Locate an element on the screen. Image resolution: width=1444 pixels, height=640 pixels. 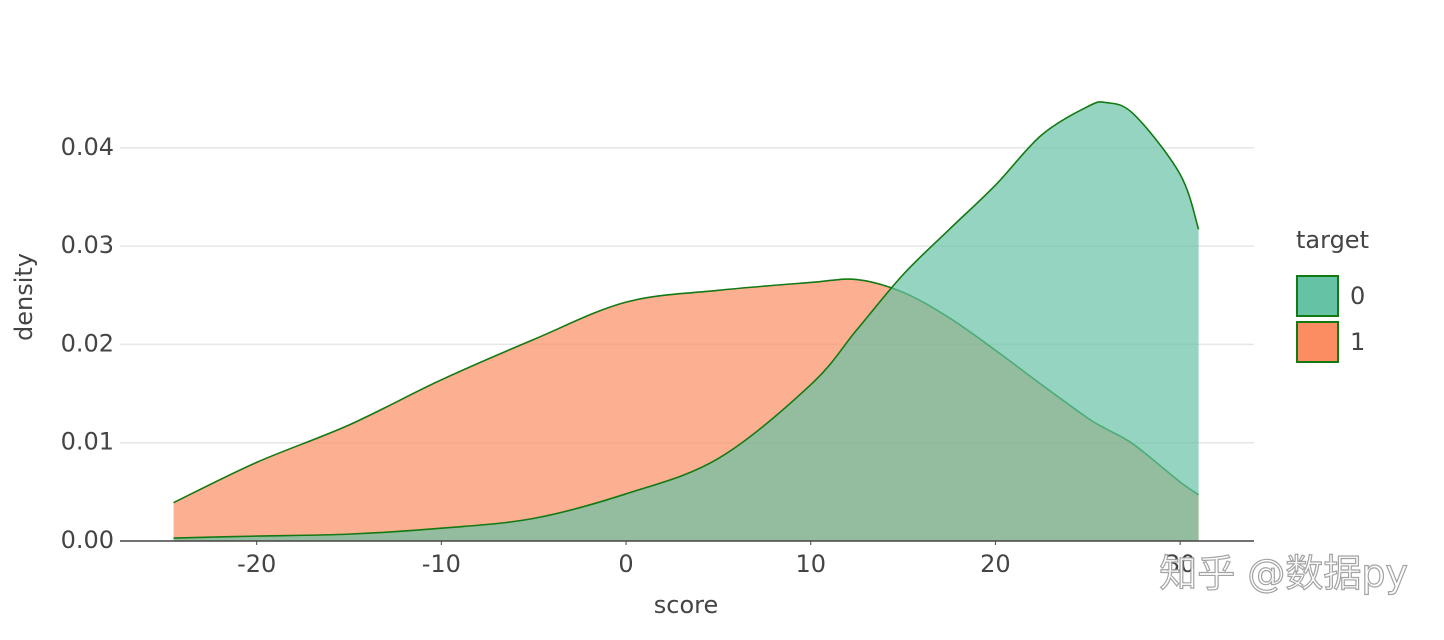
x-tick-label: -20 is located at coordinates (256, 564).